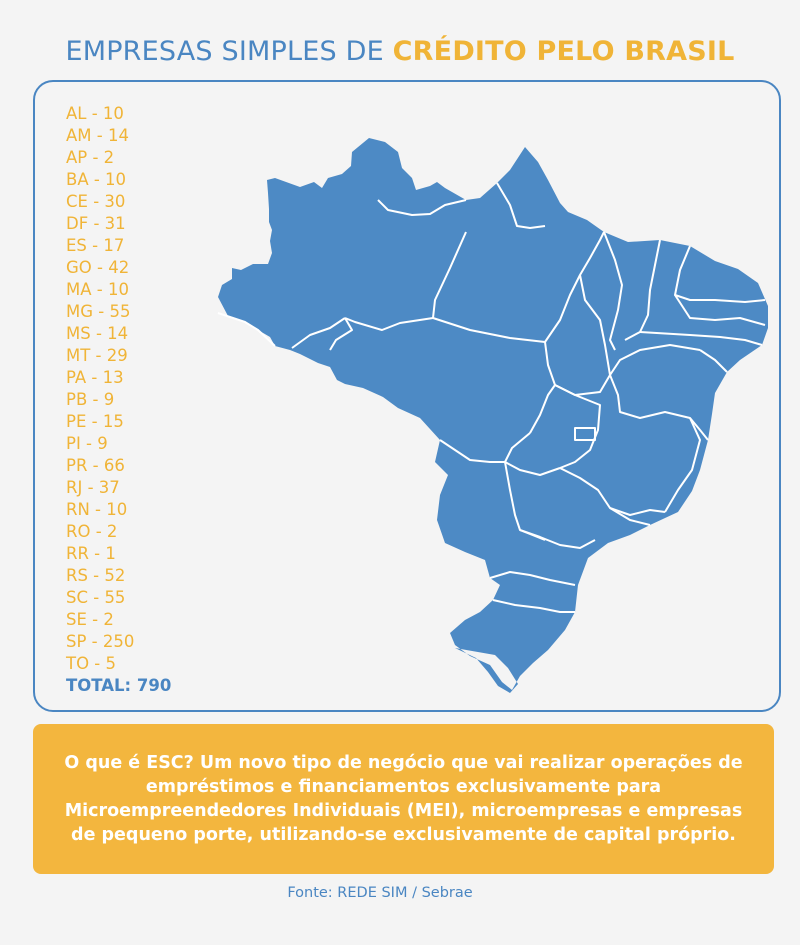 This screenshot has width=800, height=945. Describe the element at coordinates (485, 447) in the screenshot. I see `border-mt-ms` at that location.